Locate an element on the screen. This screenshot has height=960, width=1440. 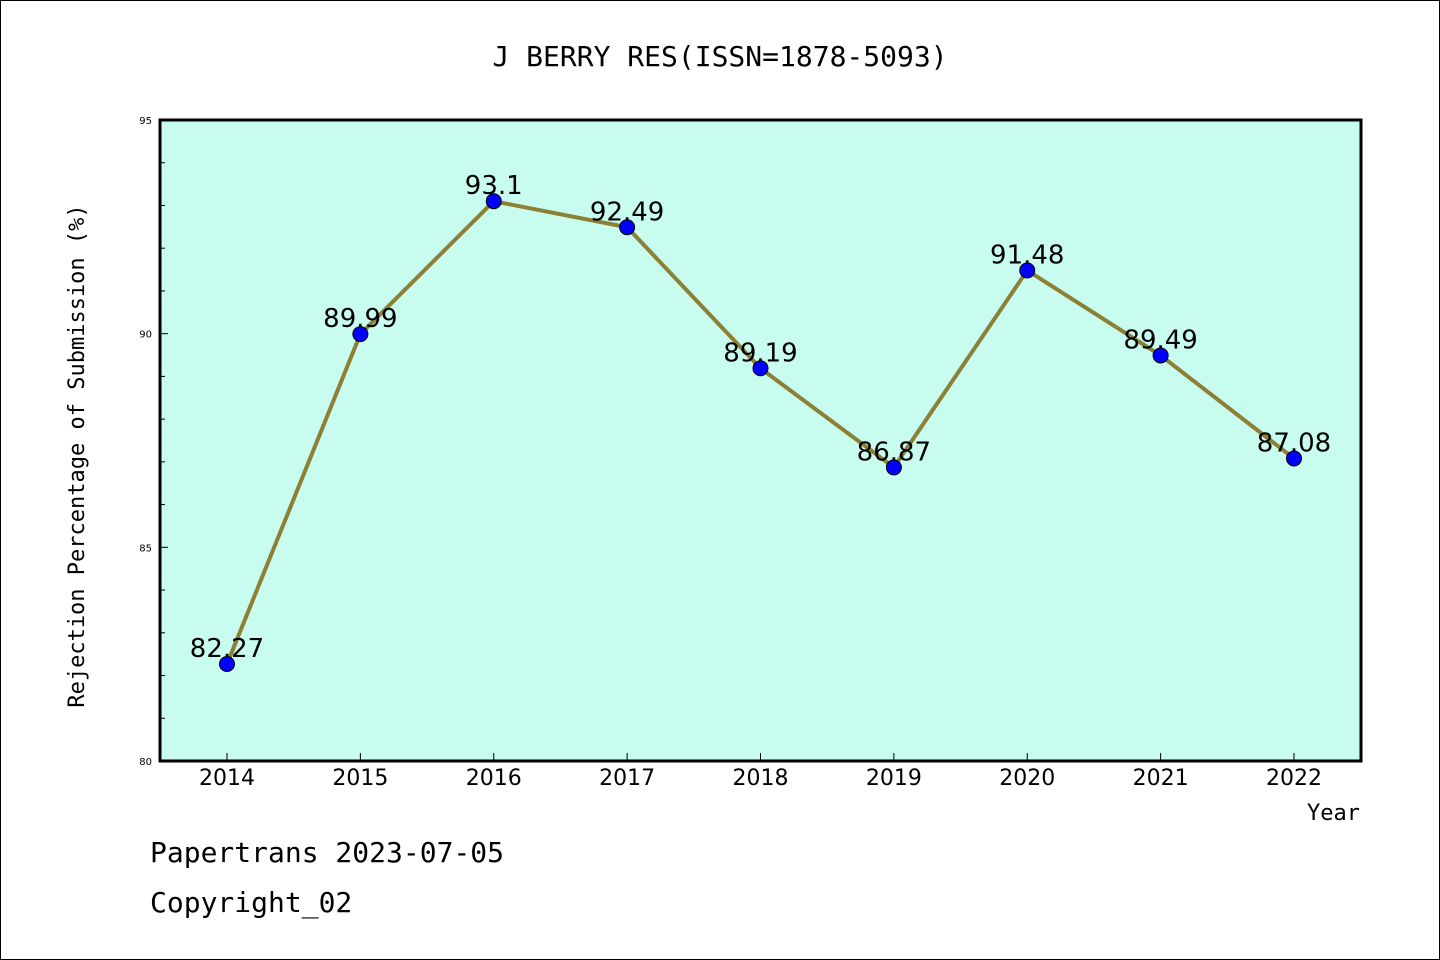
x-tick-label: 2017 is located at coordinates (627, 778).